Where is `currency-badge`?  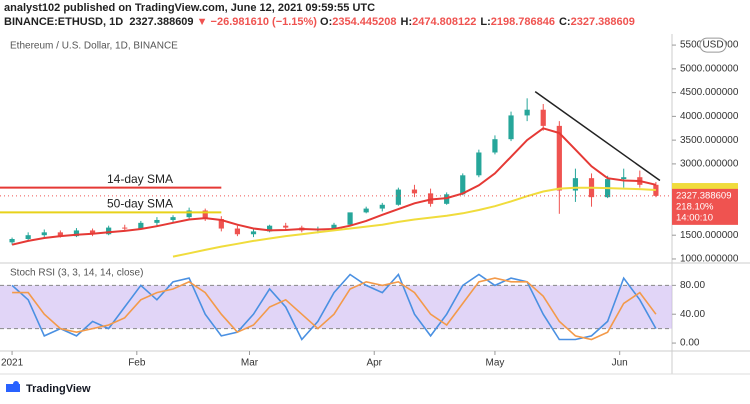
currency-badge is located at coordinates (713, 45).